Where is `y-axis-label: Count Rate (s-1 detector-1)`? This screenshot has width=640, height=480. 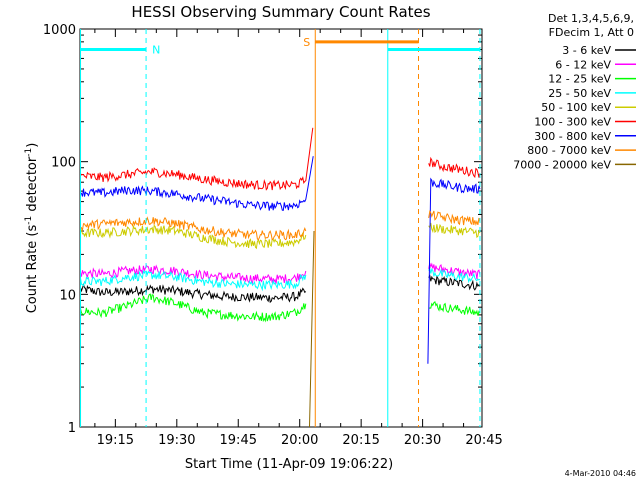 y-axis-label: Count Rate (s-1 detector-1) is located at coordinates (32, 228).